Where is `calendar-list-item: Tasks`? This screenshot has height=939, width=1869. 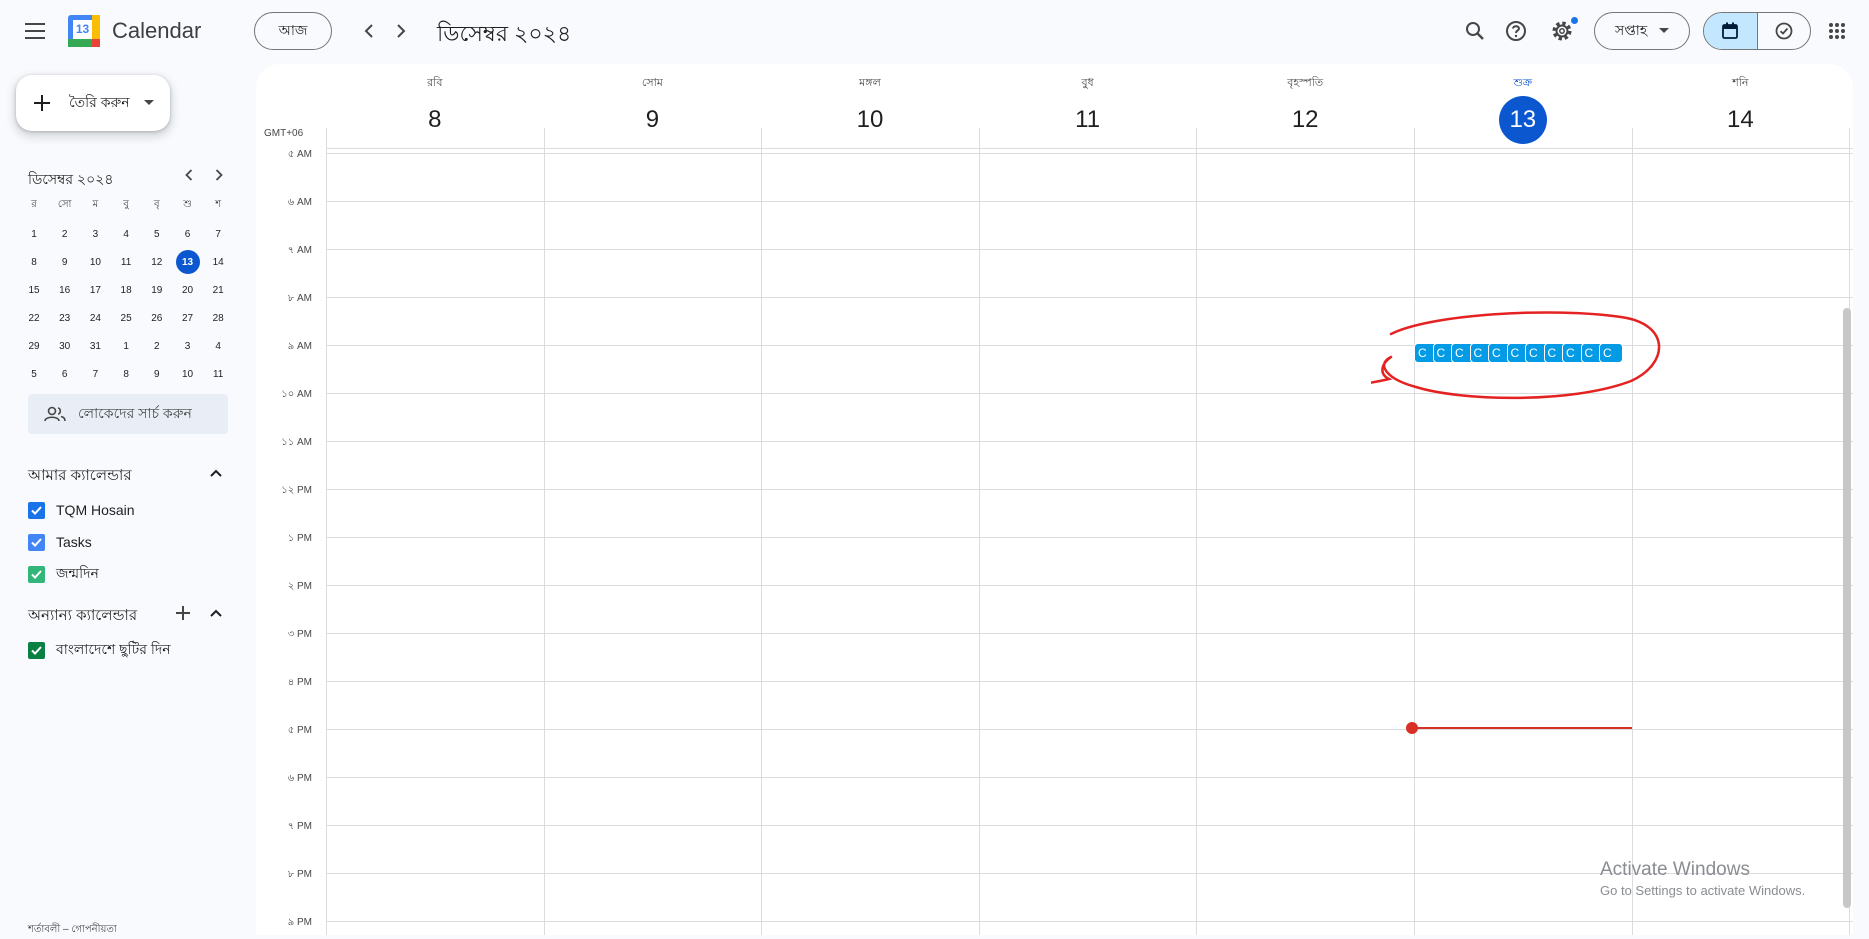
calendar-list-item: Tasks is located at coordinates (60, 542).